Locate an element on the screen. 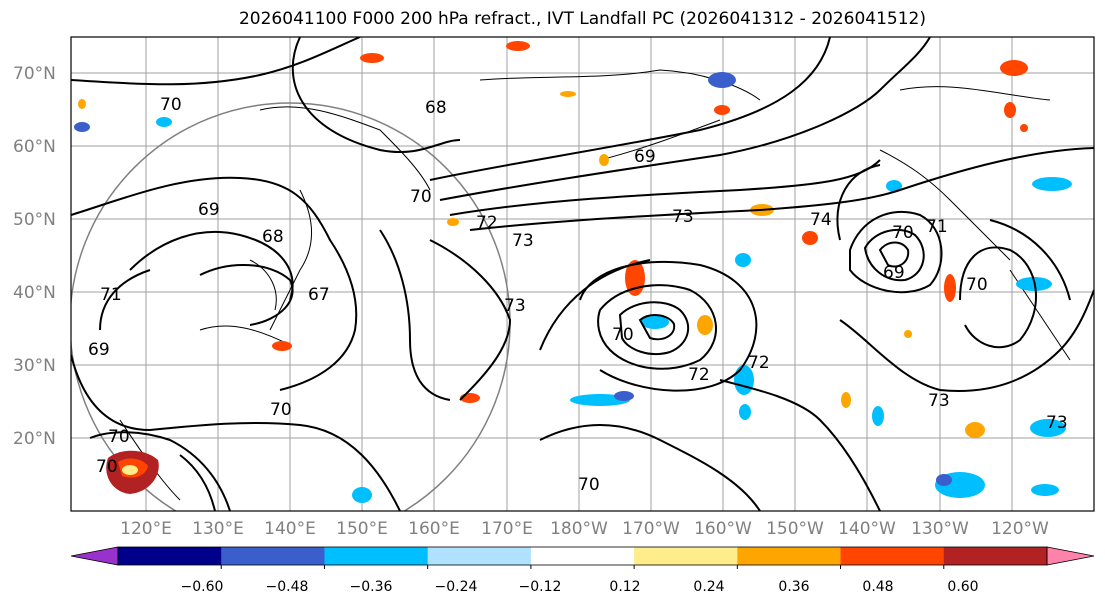  colorbar-tick-label: −0.12 is located at coordinates (540, 587).